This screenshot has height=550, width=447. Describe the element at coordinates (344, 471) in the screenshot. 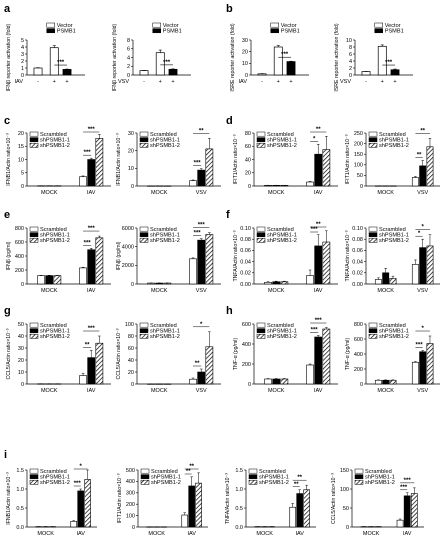

I see `y-tick-label: 150` at that location.